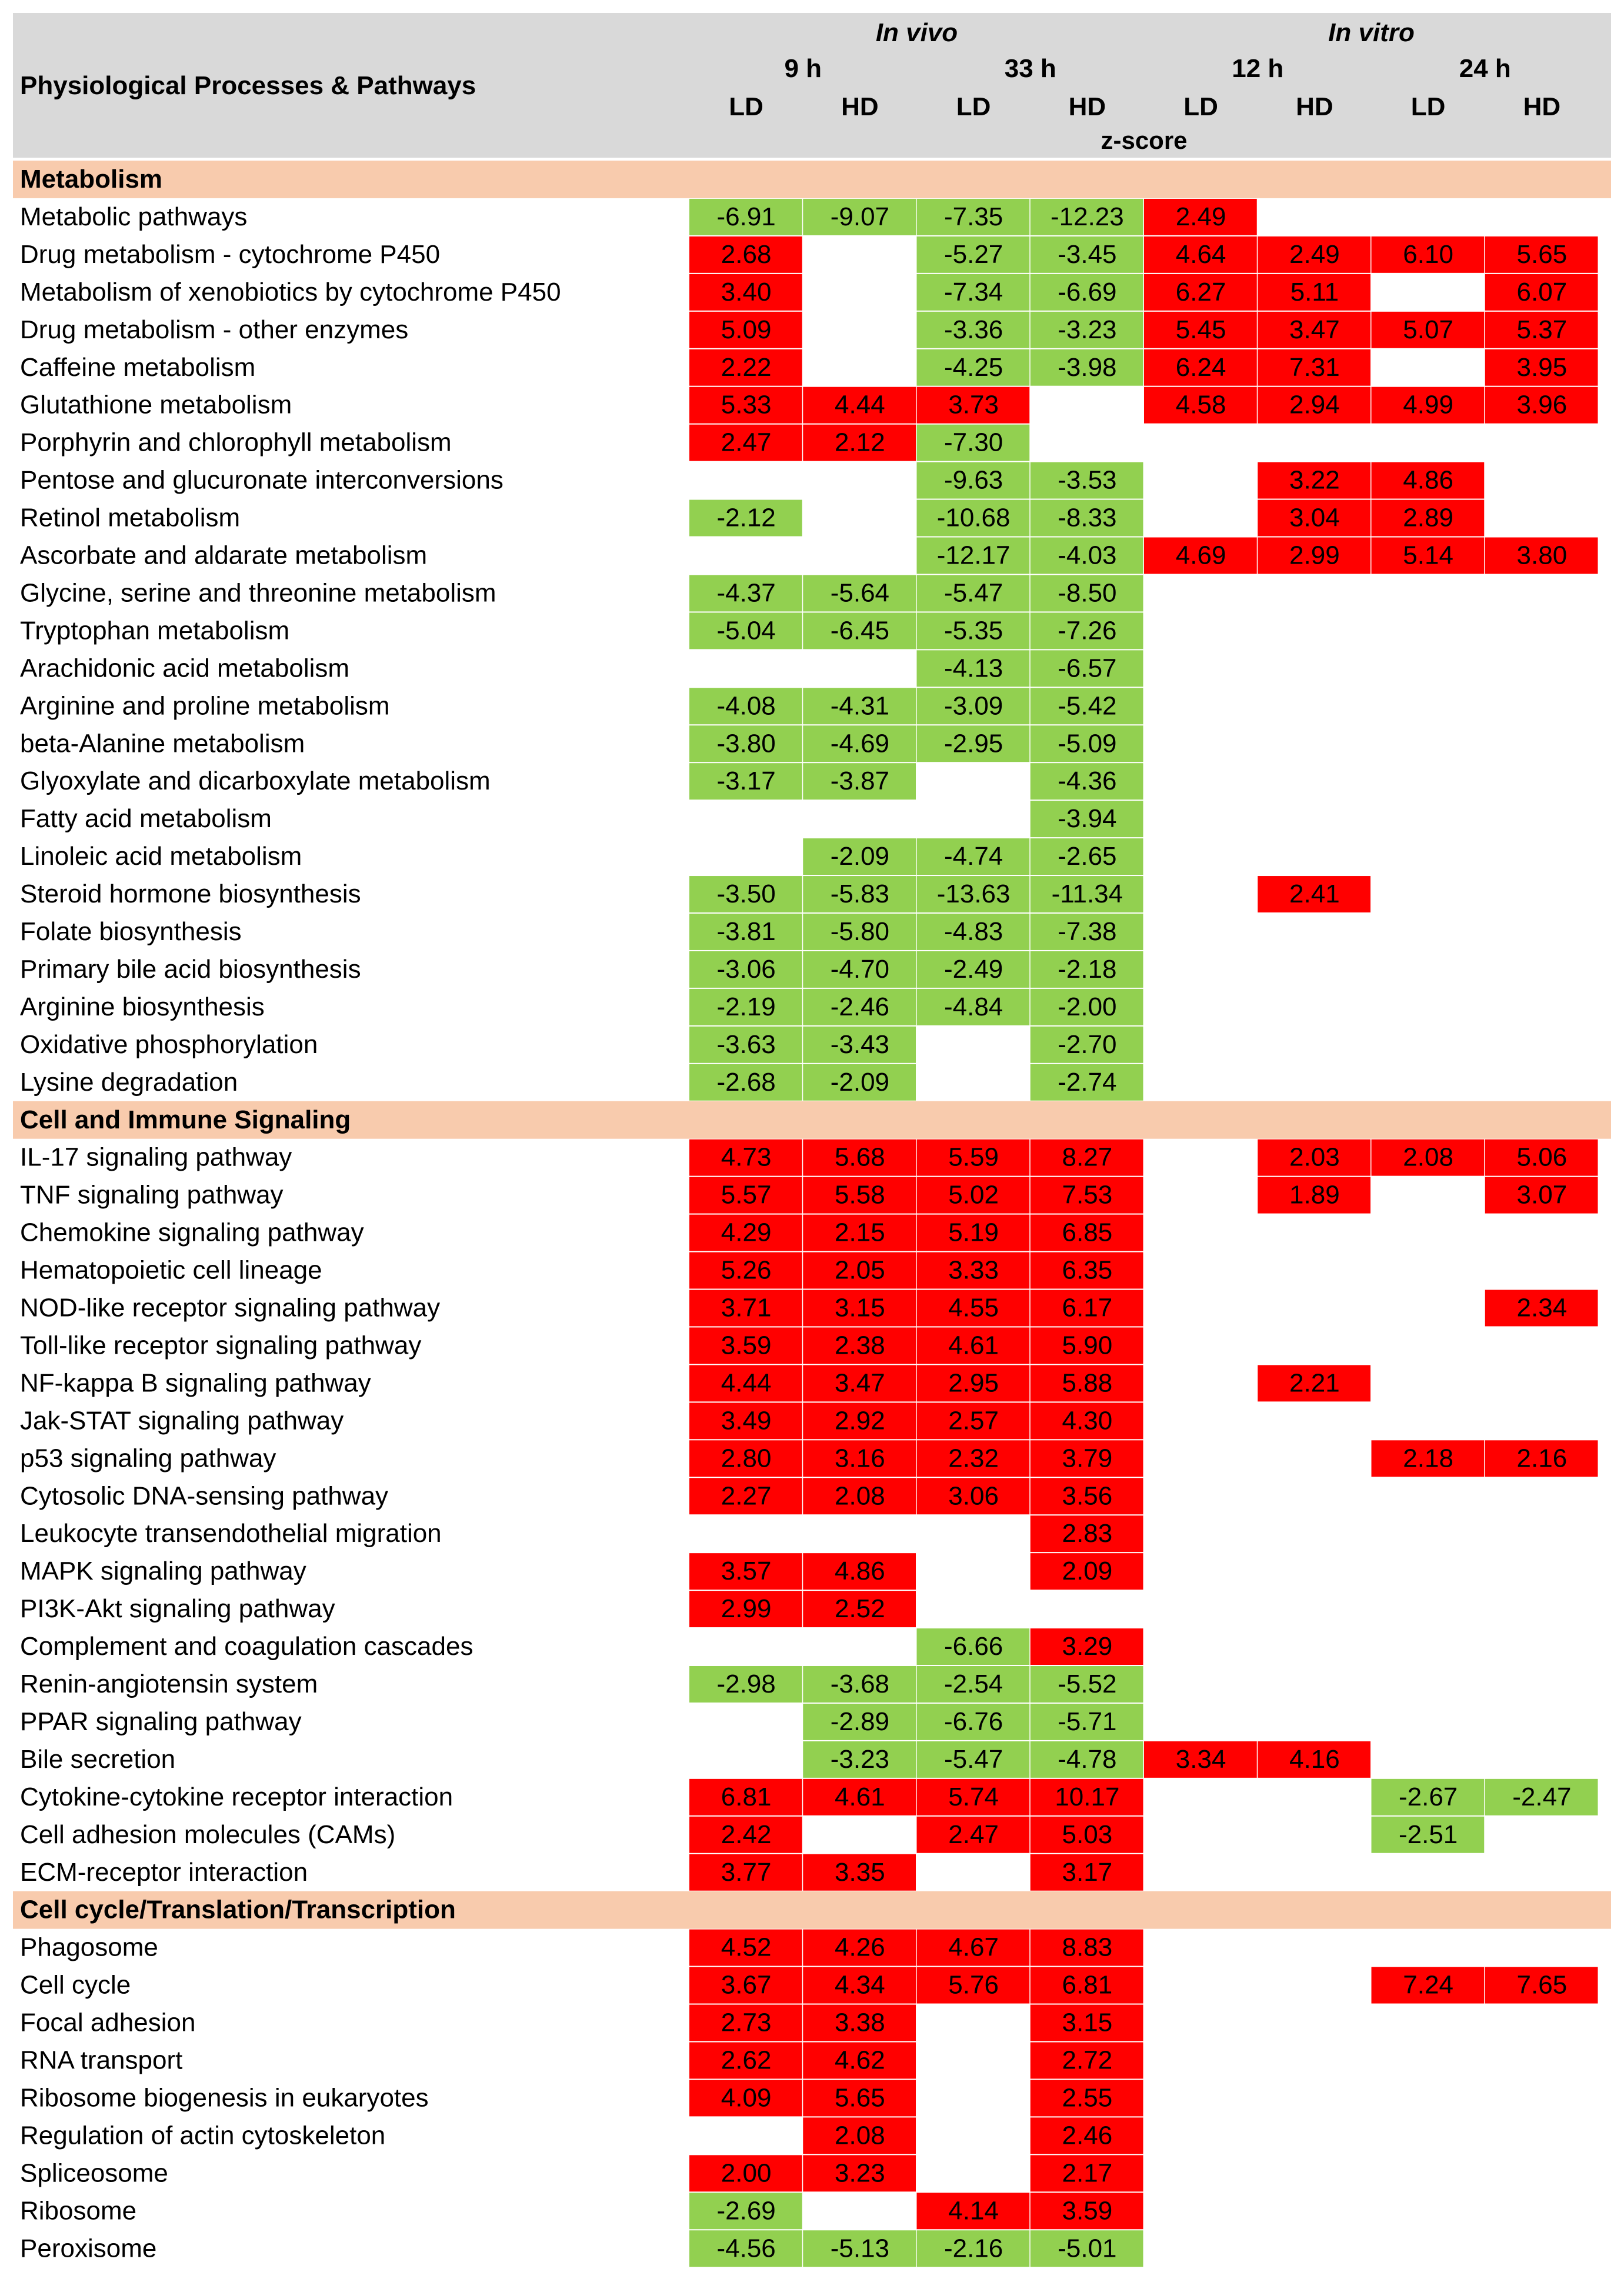  Describe the element at coordinates (746, 932) in the screenshot. I see `zscore-value: -3.81` at that location.